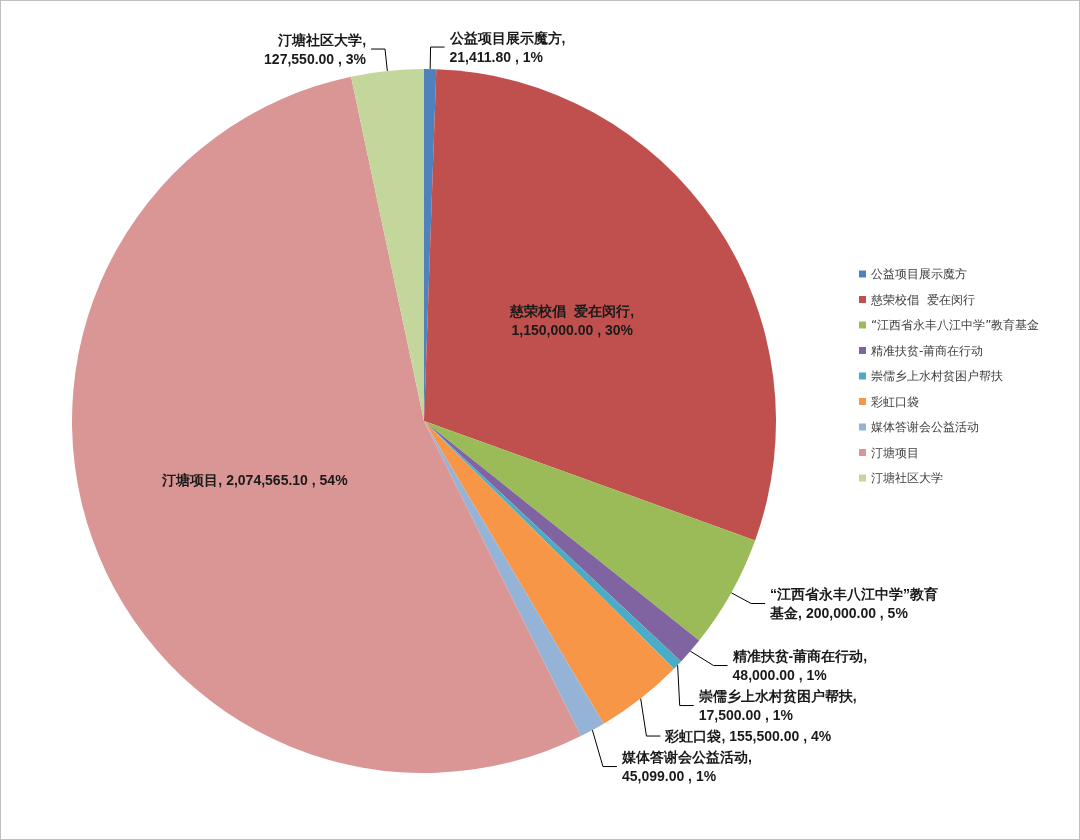 This screenshot has height=840, width=1080. Describe the element at coordinates (777, 706) in the screenshot. I see `data-label: 崇儒乡上水村贫困户帮扶, 17,500.00 , 1%` at that location.